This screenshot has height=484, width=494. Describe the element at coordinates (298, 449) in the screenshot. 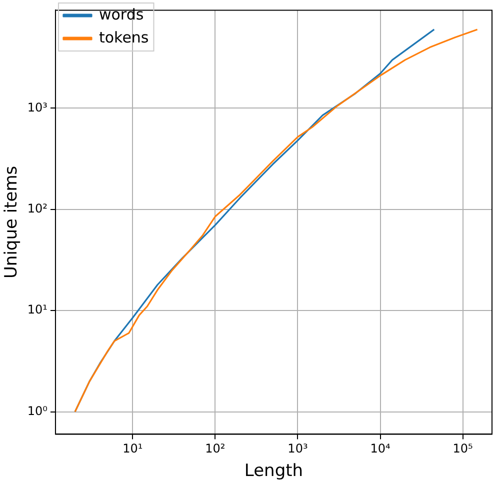

I see `x-tick-label: 10³` at that location.